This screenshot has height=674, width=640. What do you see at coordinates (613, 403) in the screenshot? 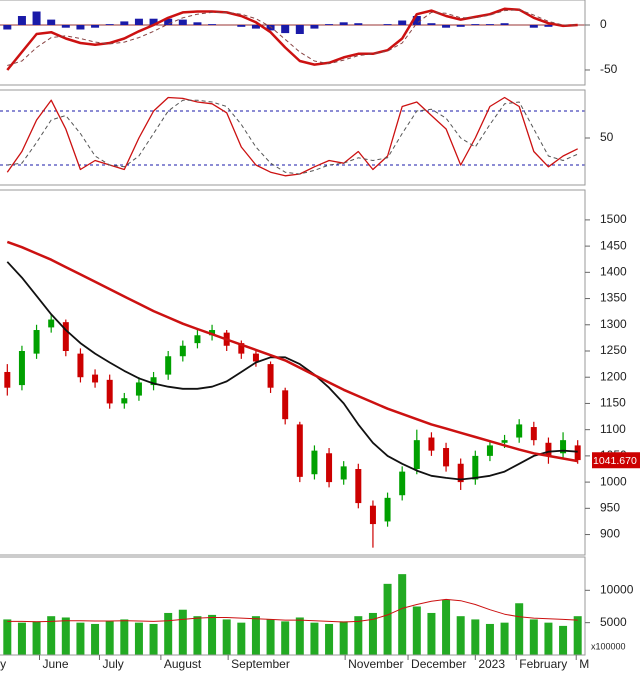
I see `y-tick-label: 1150` at bounding box center [613, 403].